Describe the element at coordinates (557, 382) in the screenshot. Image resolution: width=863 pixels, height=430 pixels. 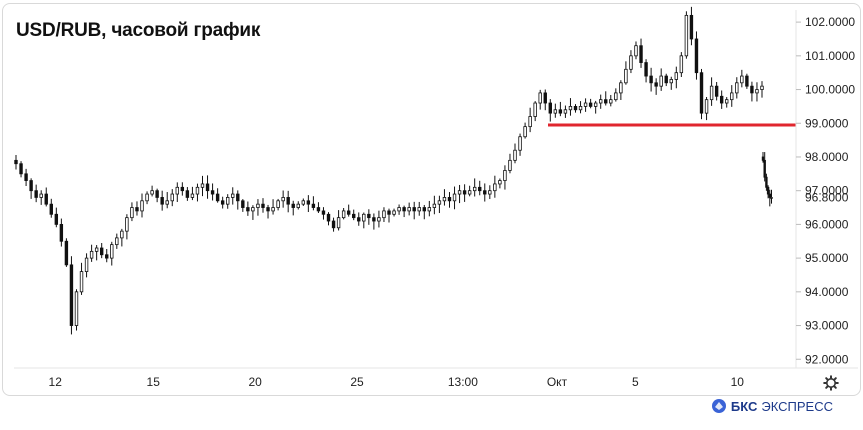
I see `time-tick-label: Окт` at that location.